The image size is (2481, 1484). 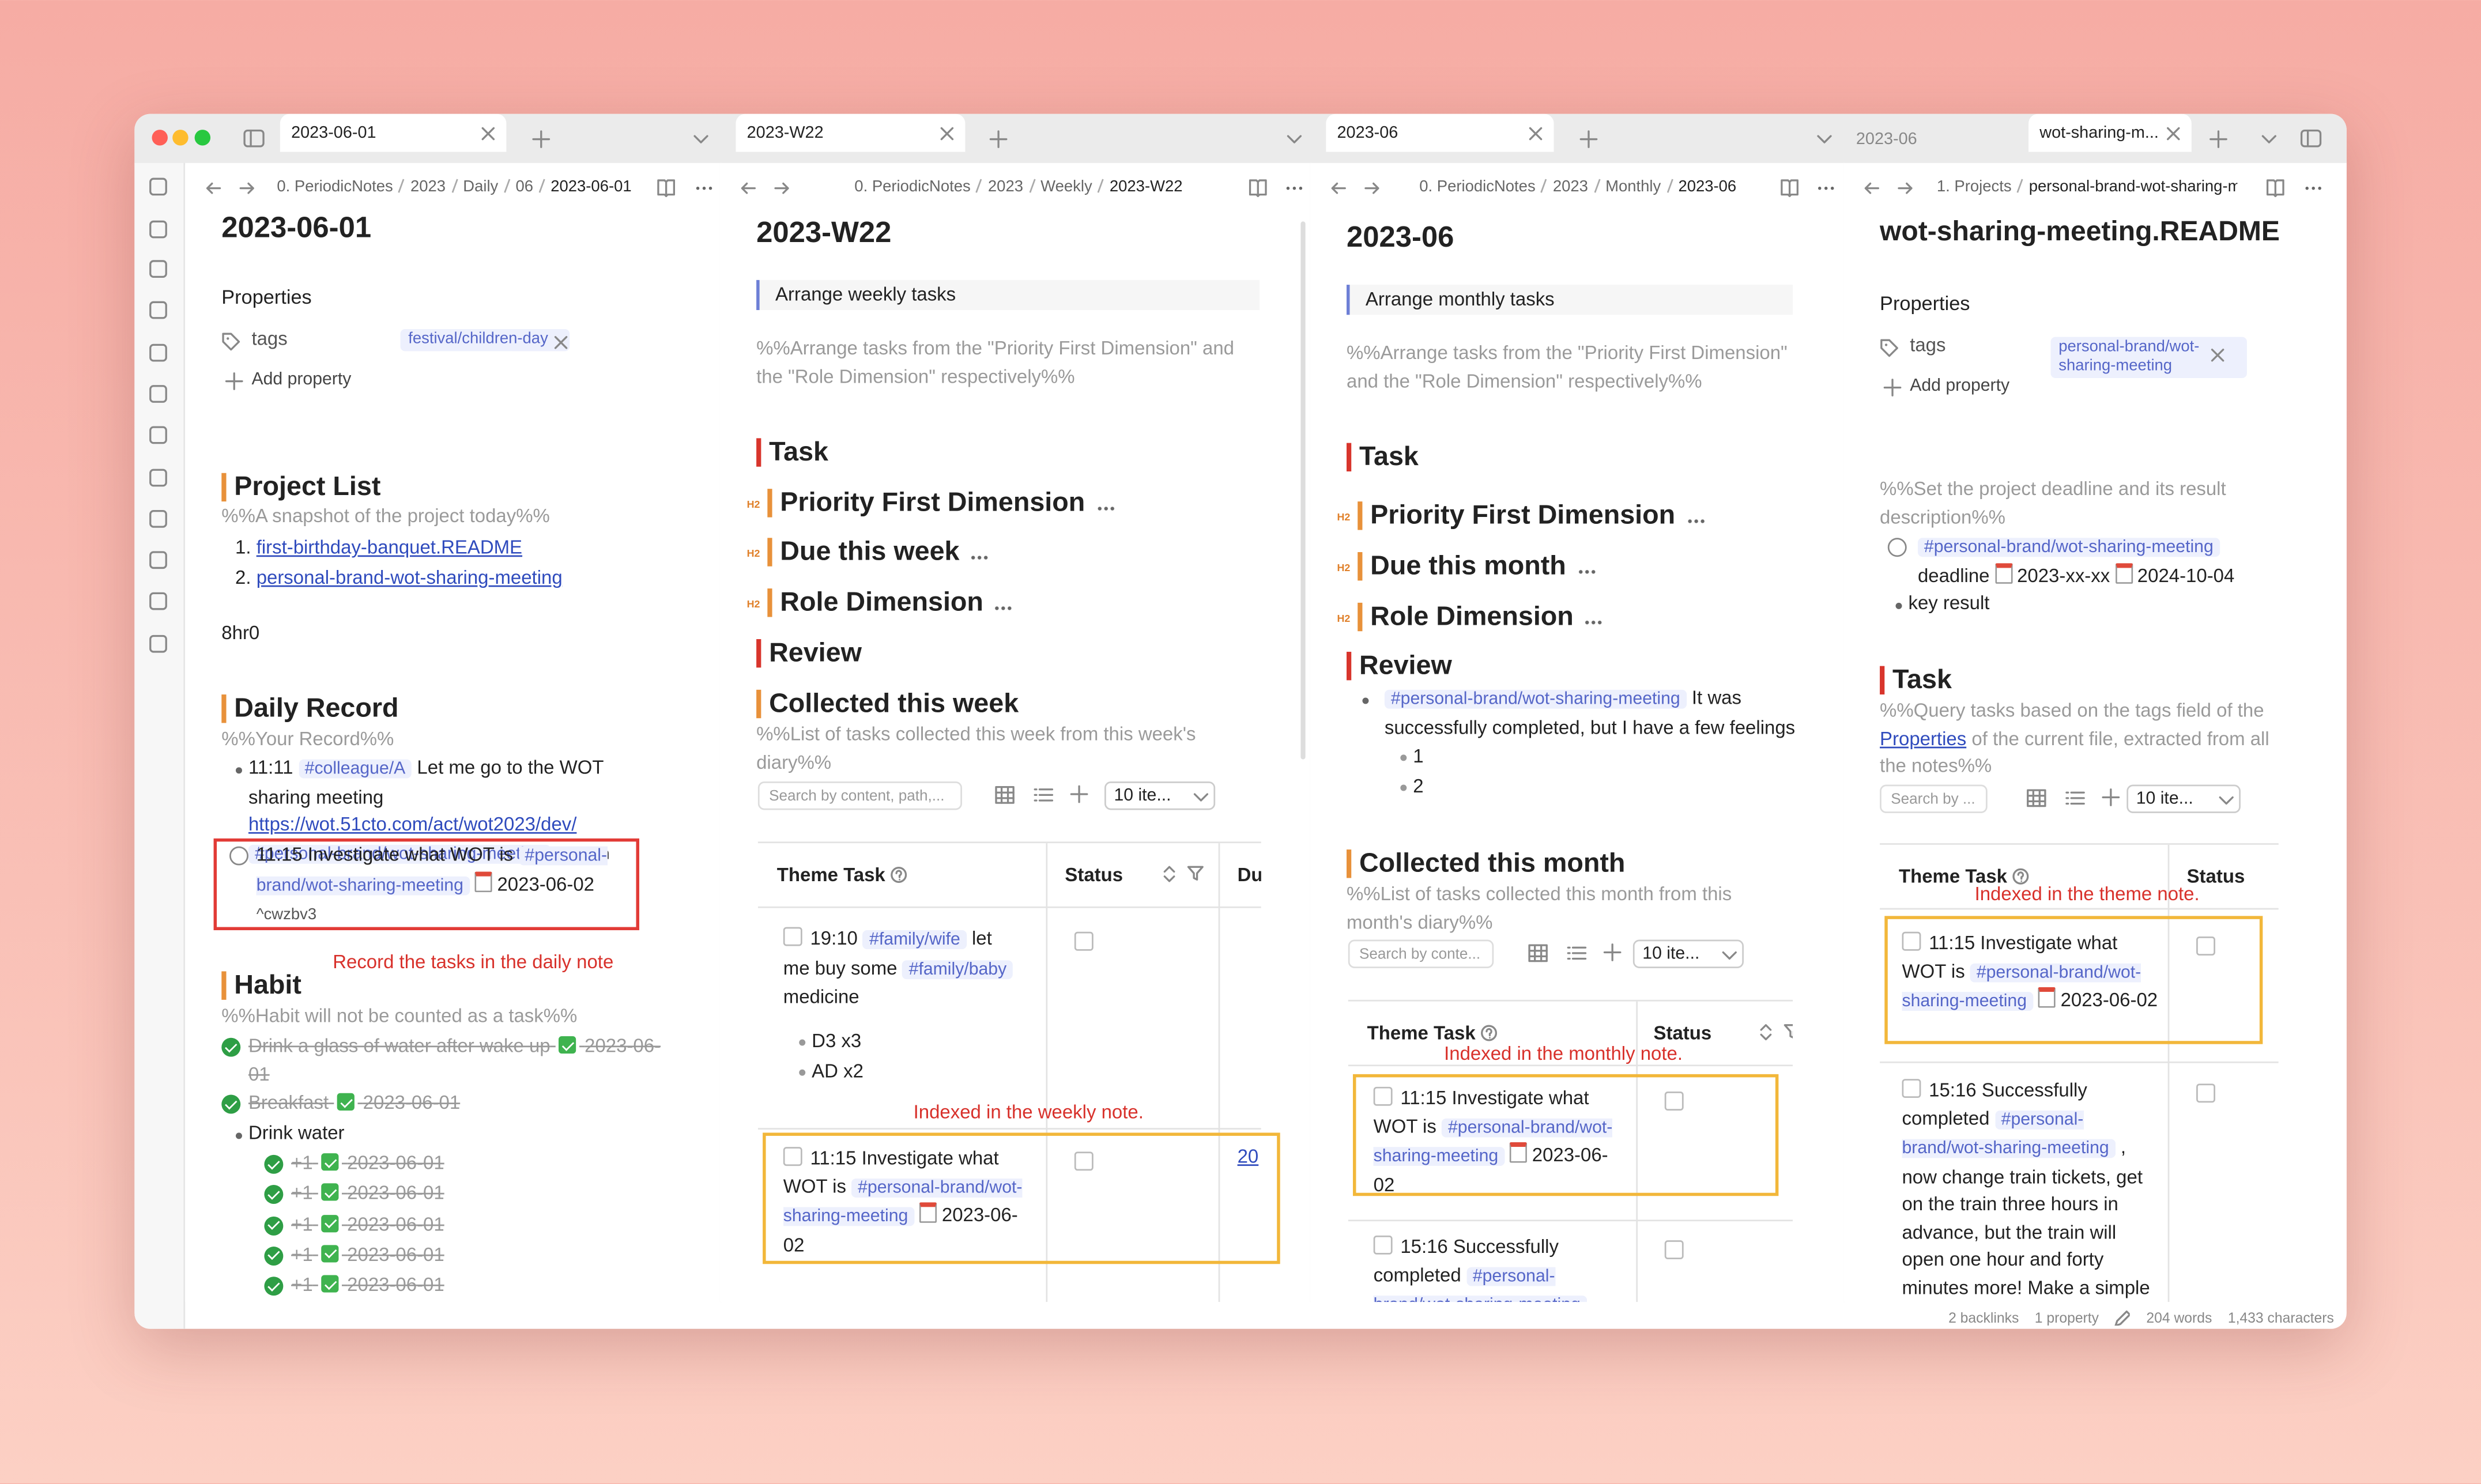 What do you see at coordinates (1570, 188) in the screenshot?
I see `breadcrumb-item: 2023` at bounding box center [1570, 188].